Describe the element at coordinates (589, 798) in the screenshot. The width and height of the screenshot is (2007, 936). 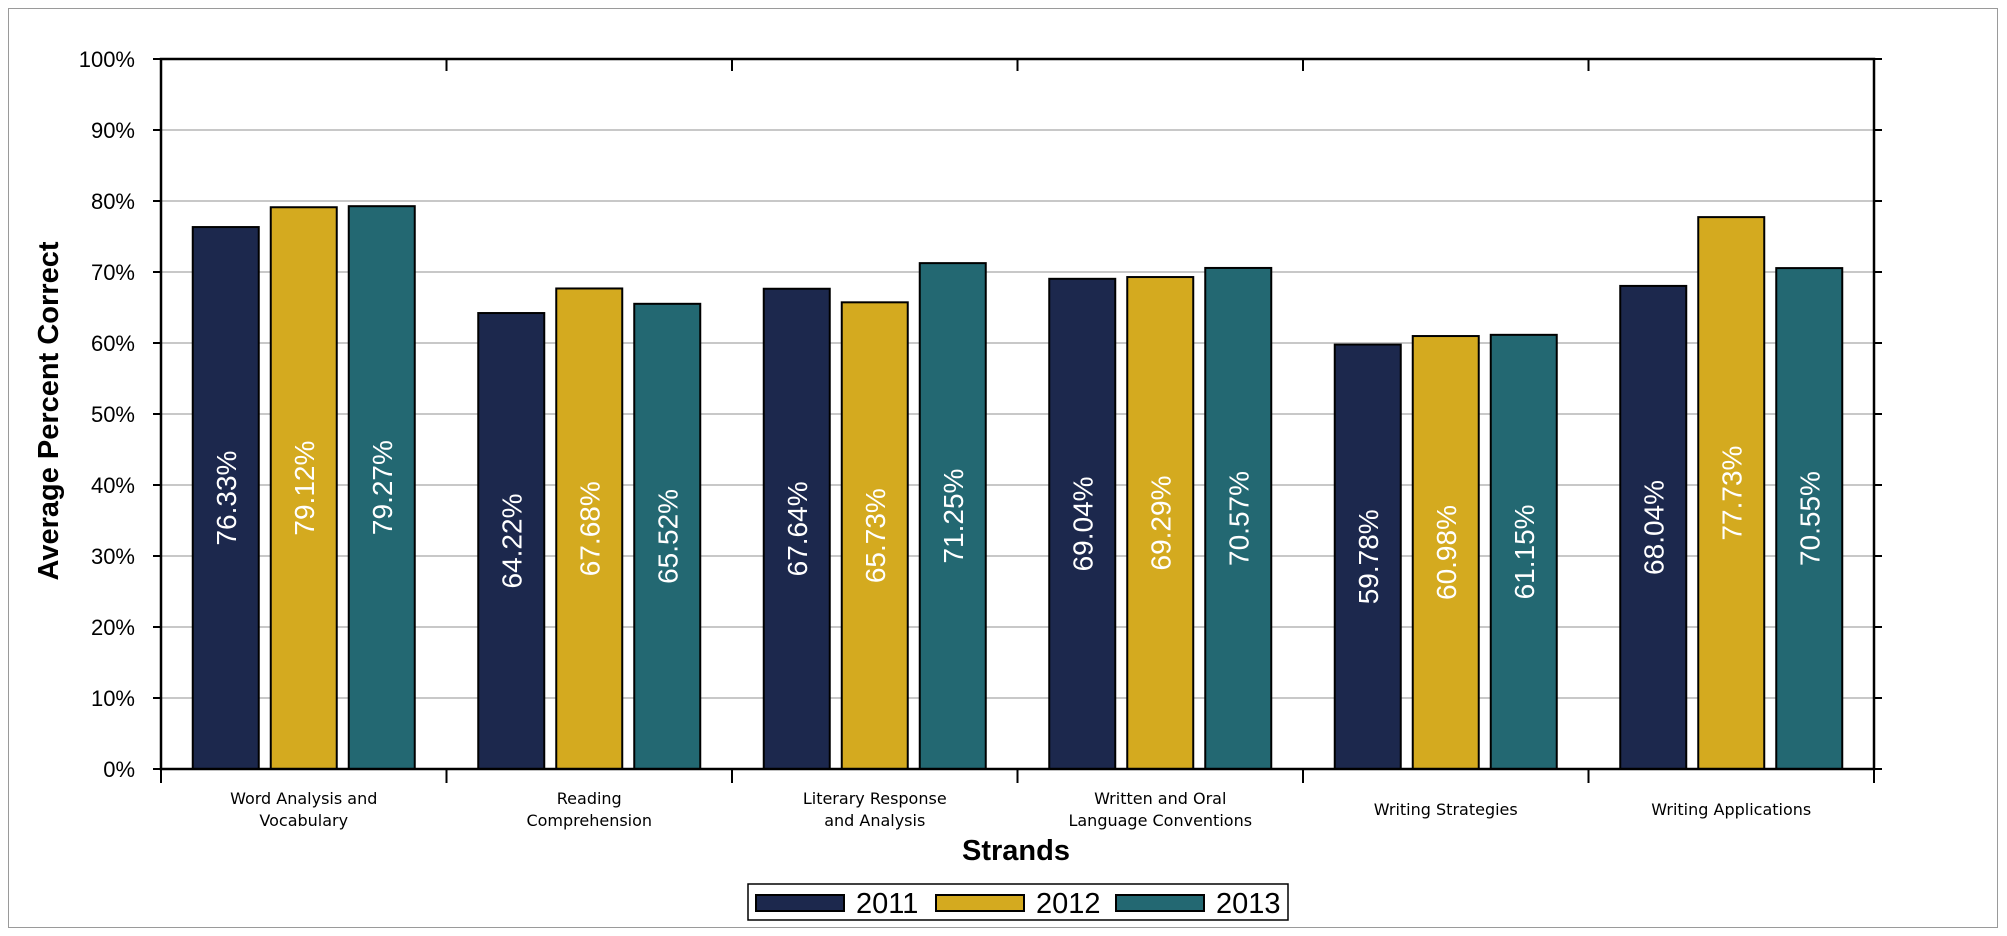
I see `x-category-label: Reading` at that location.